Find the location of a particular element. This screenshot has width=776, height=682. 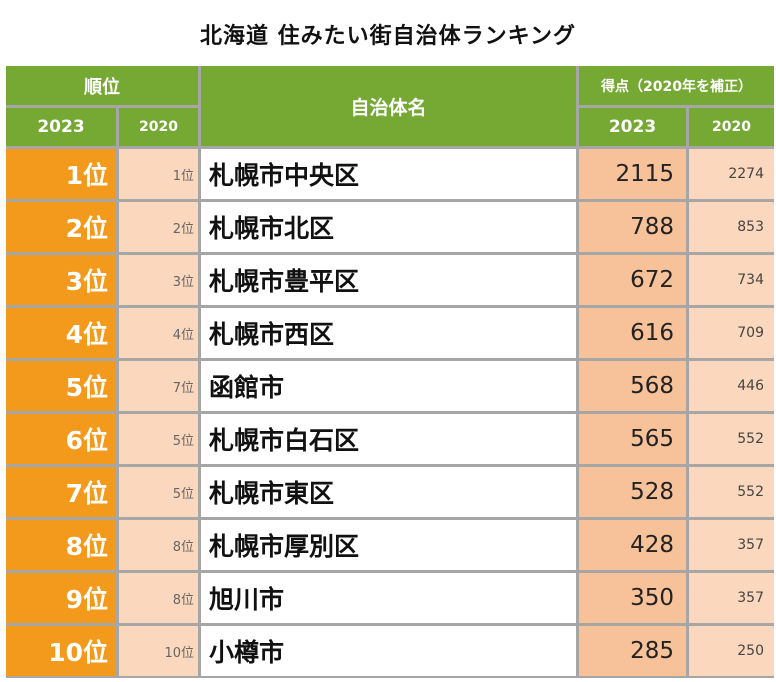

municipality-name-cell: 札幌市北区 is located at coordinates (388, 227).